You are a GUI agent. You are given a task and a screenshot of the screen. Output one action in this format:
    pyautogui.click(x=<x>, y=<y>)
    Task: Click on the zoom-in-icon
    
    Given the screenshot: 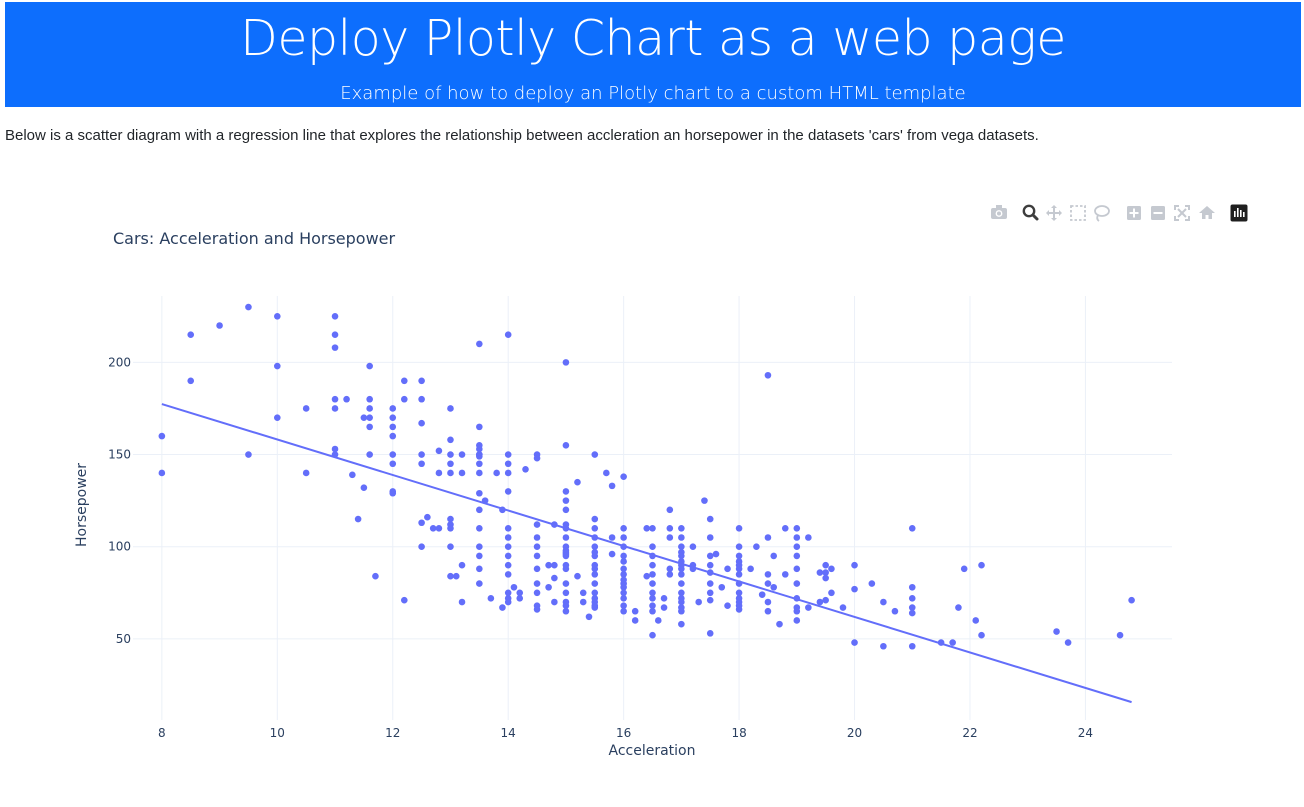 What is the action you would take?
    pyautogui.click(x=1134, y=213)
    